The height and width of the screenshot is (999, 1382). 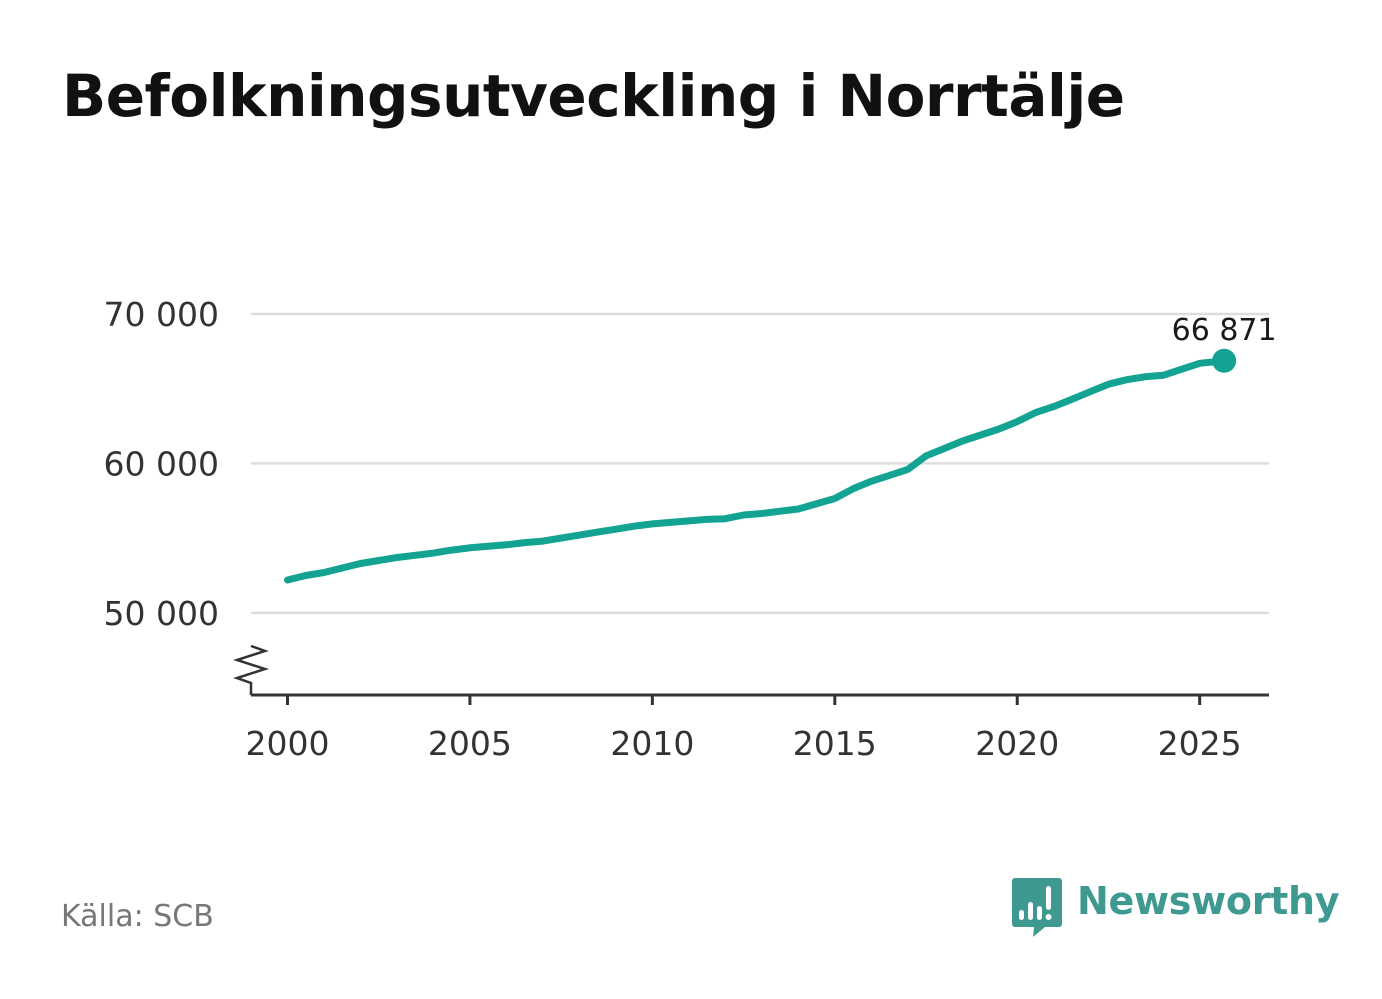 What do you see at coordinates (652, 743) in the screenshot?
I see `x-tick-label: 2010` at bounding box center [652, 743].